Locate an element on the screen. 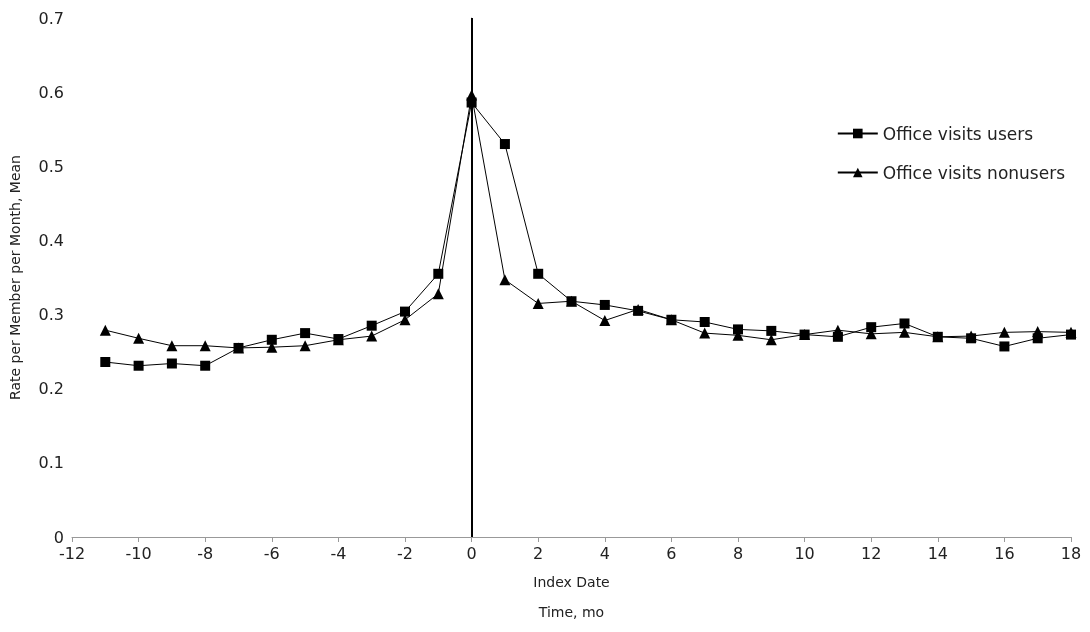 Image resolution: width=1090 pixels, height=632 pixels. legend-label: Office visits nonusers is located at coordinates (974, 172).